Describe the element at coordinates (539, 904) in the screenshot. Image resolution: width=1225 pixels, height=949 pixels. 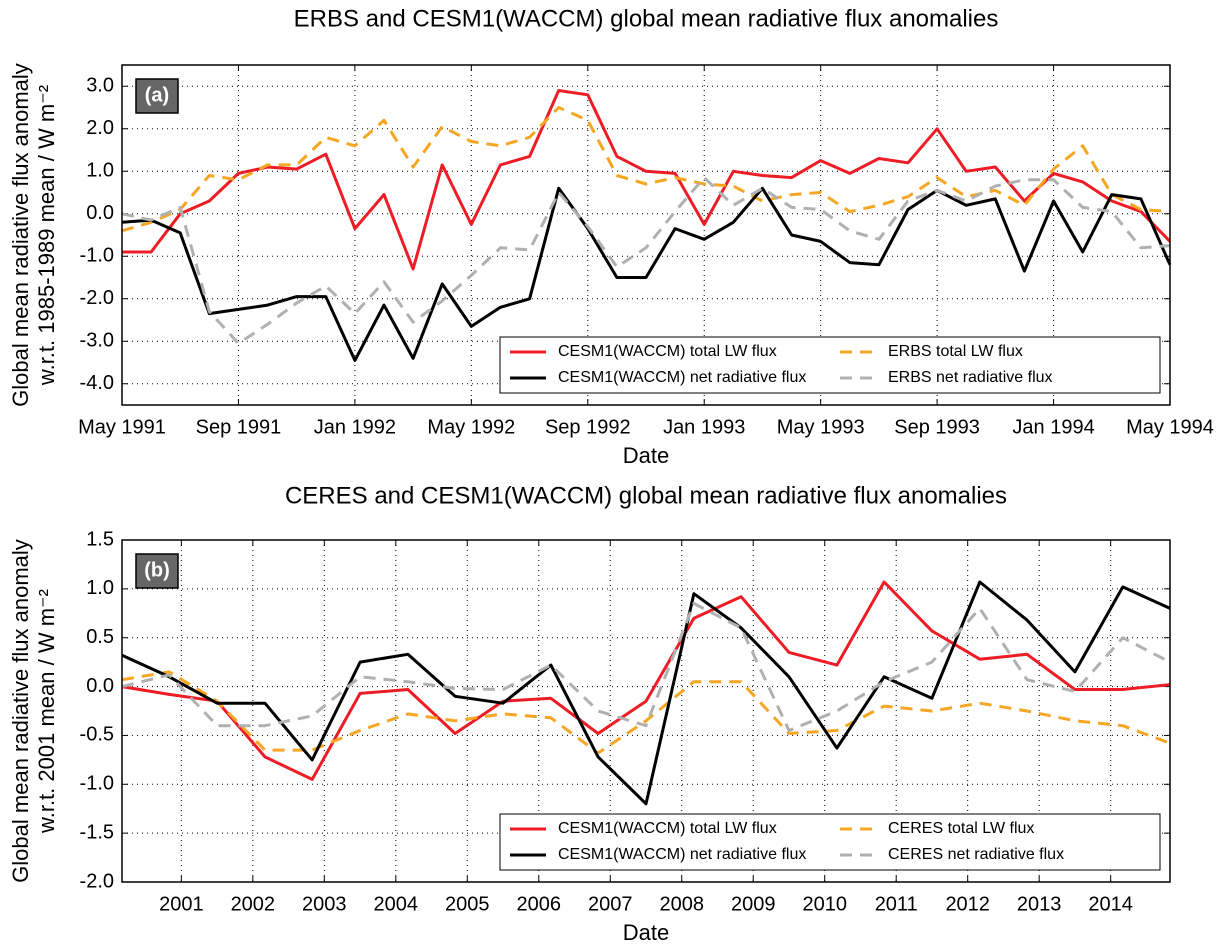
I see `x-tick-label: 2006` at that location.